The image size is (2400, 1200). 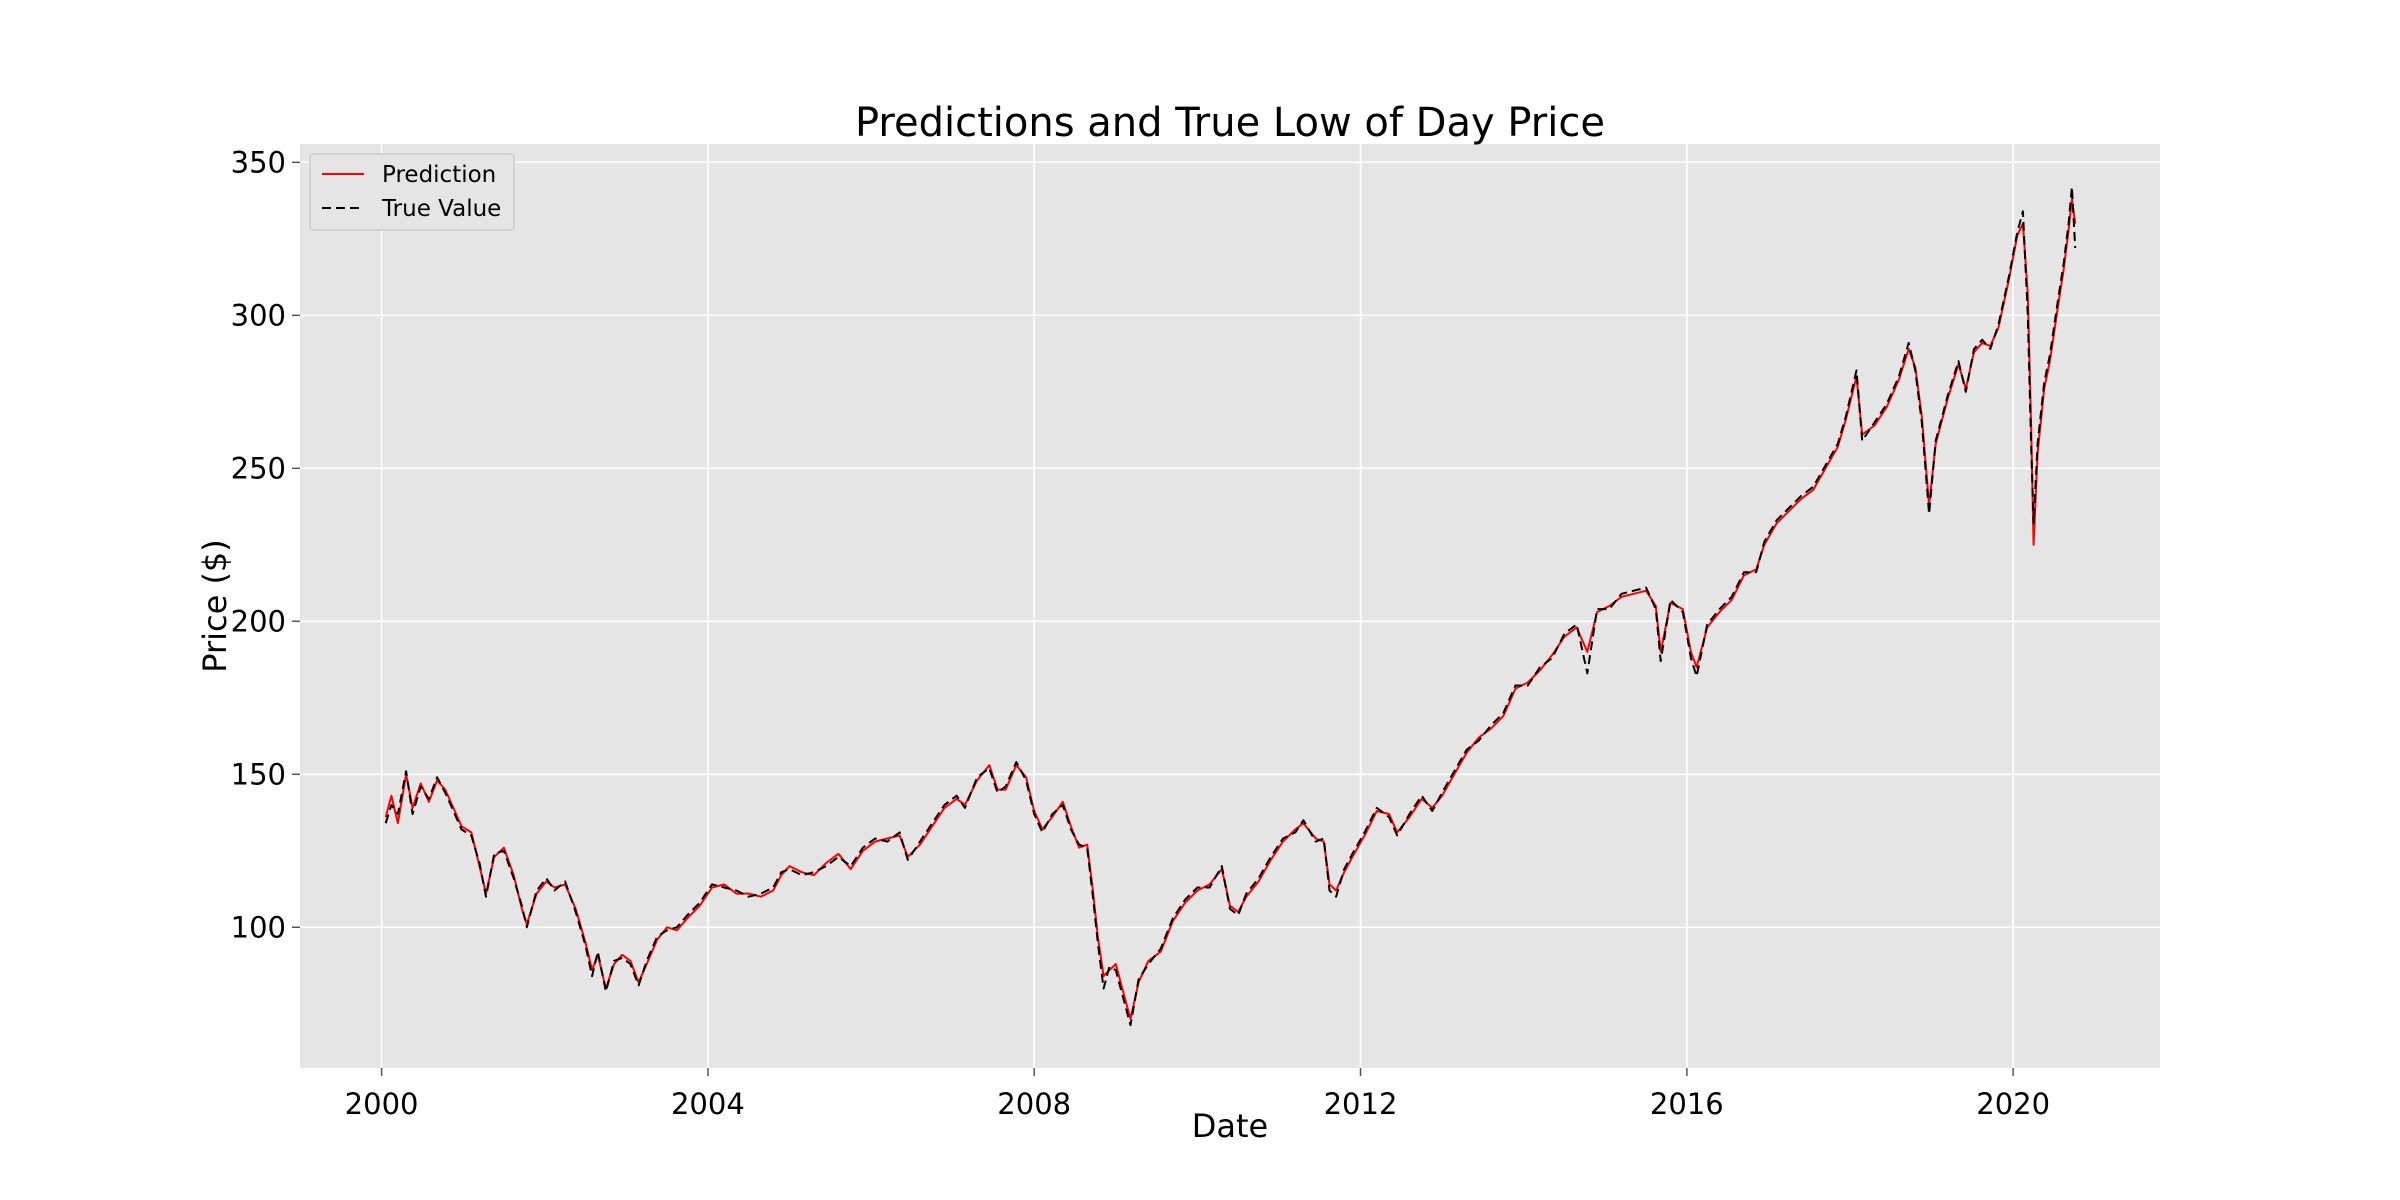 What do you see at coordinates (1230, 123) in the screenshot?
I see `chart-title: Predictions and True Low of Day Price` at bounding box center [1230, 123].